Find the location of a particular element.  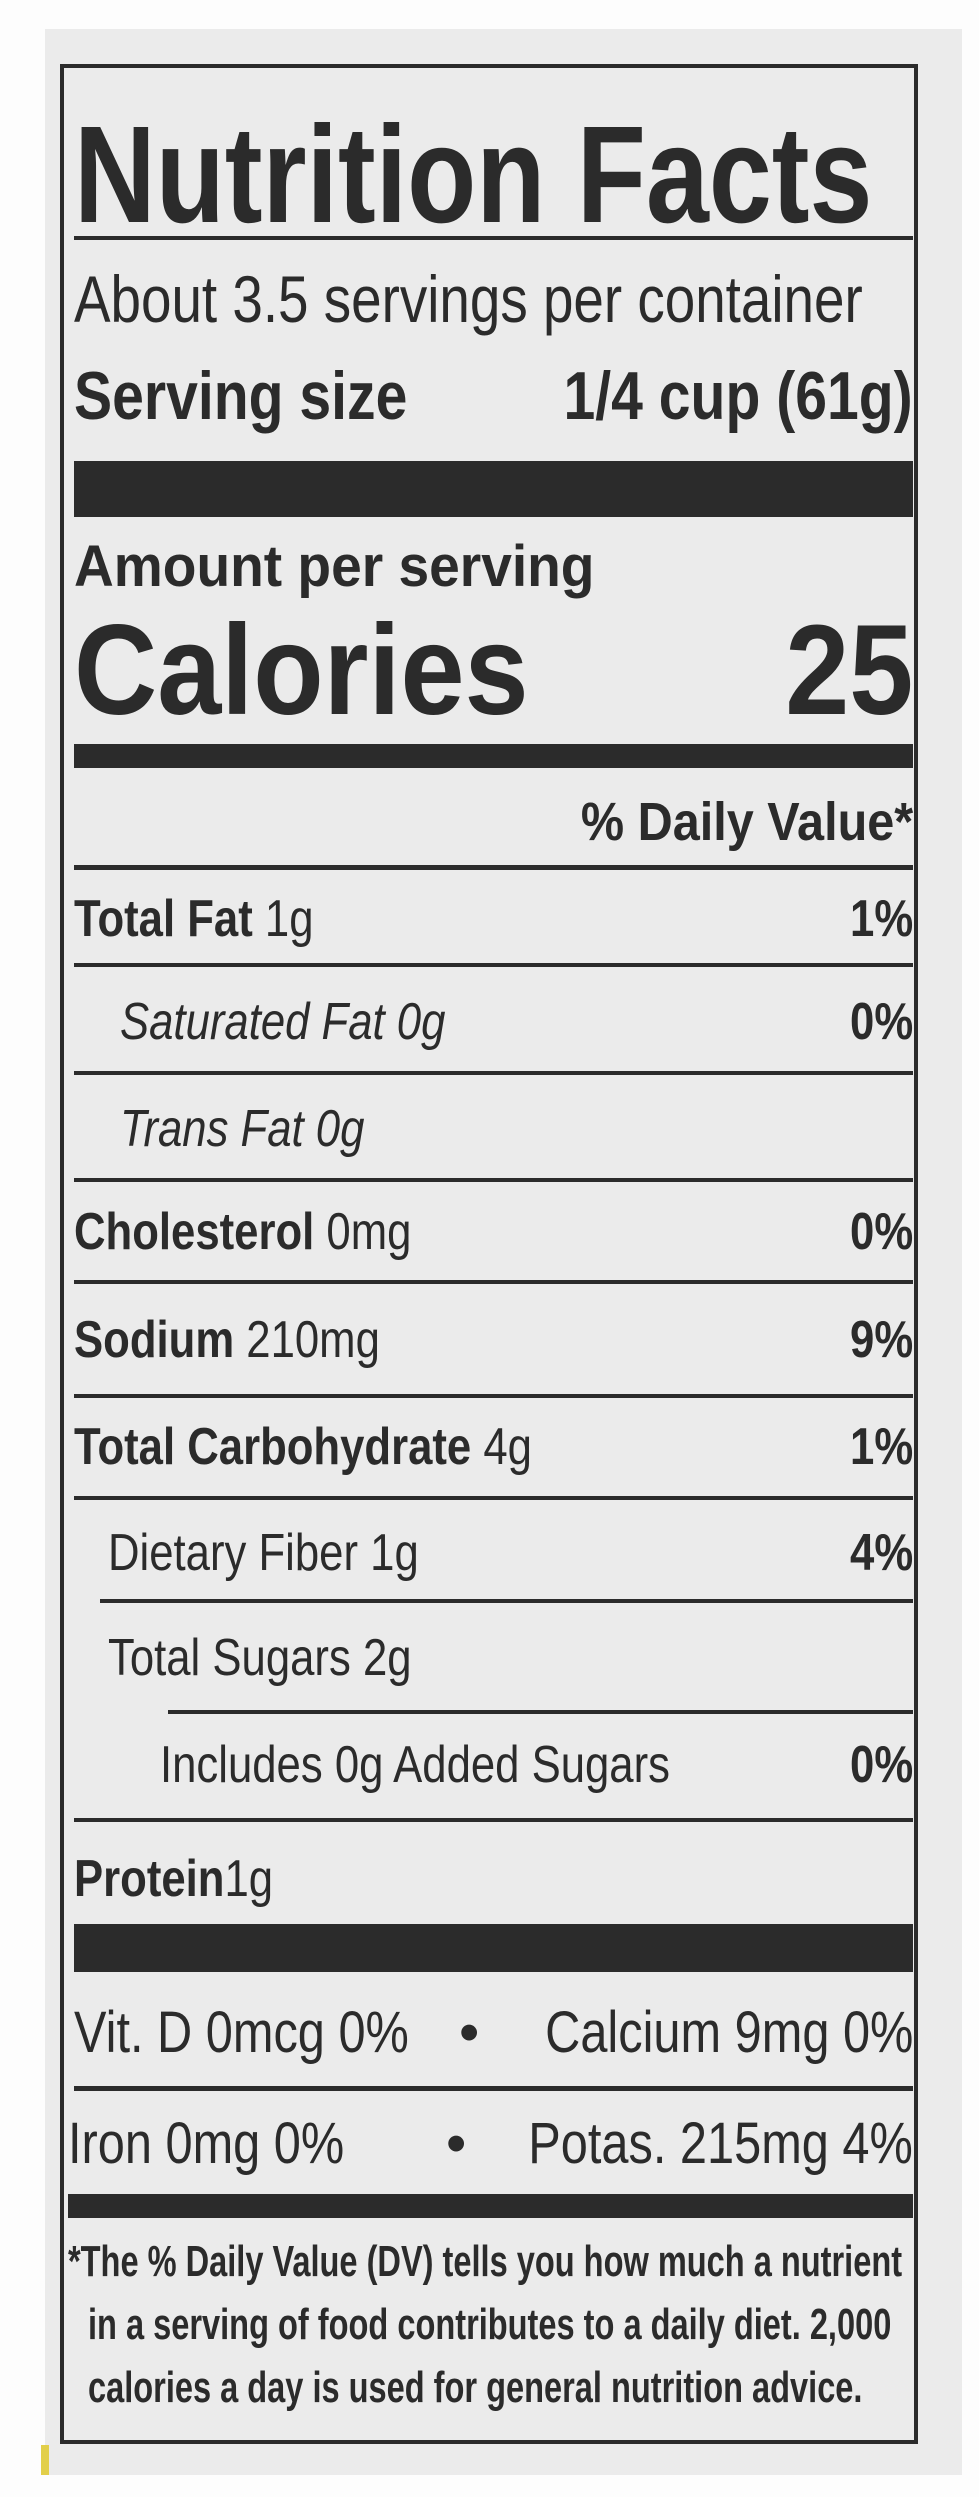

serving-size-label: Serving size is located at coordinates (241, 396).